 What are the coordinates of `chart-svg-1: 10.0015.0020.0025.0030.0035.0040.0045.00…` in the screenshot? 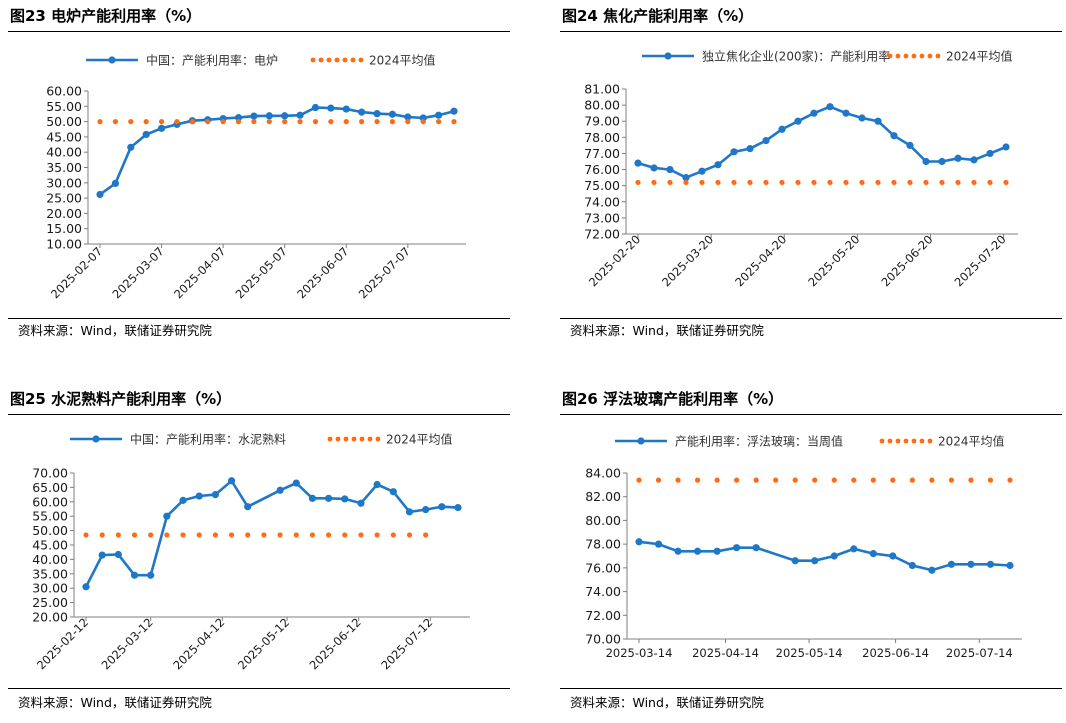 It's located at (256, 177).